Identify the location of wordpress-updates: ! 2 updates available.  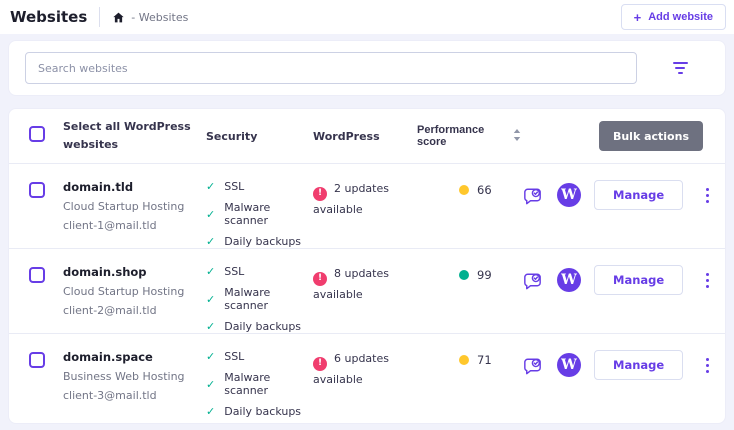
(354, 199).